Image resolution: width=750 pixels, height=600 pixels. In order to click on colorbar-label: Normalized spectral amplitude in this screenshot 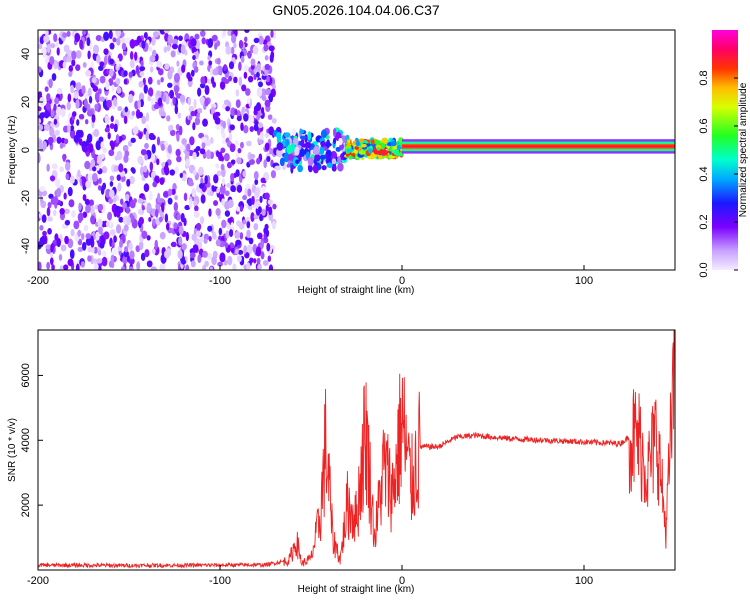, I will do `click(743, 149)`.